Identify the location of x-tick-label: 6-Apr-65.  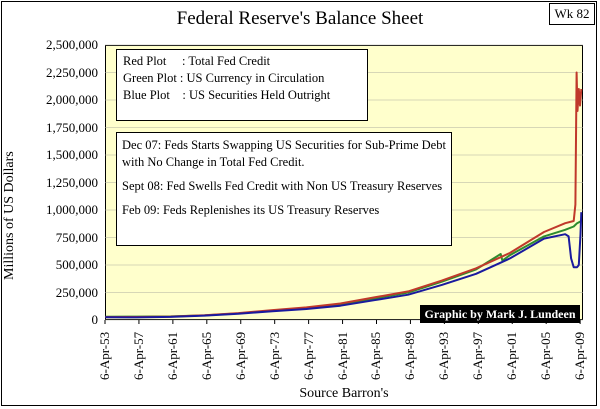
(206, 355).